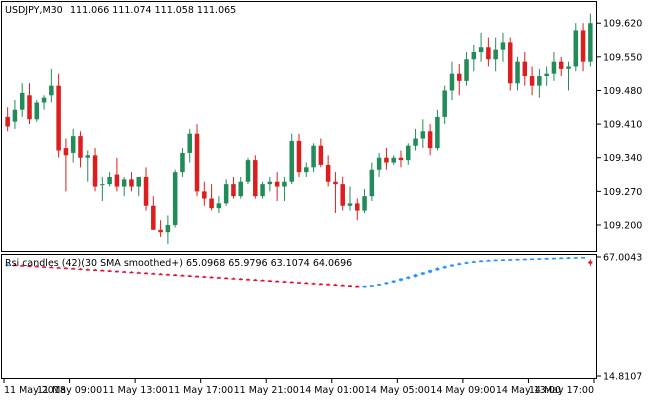 The height and width of the screenshot is (400, 650). Describe the element at coordinates (462, 390) in the screenshot. I see `time-tick-label: 14 May 09:00` at that location.